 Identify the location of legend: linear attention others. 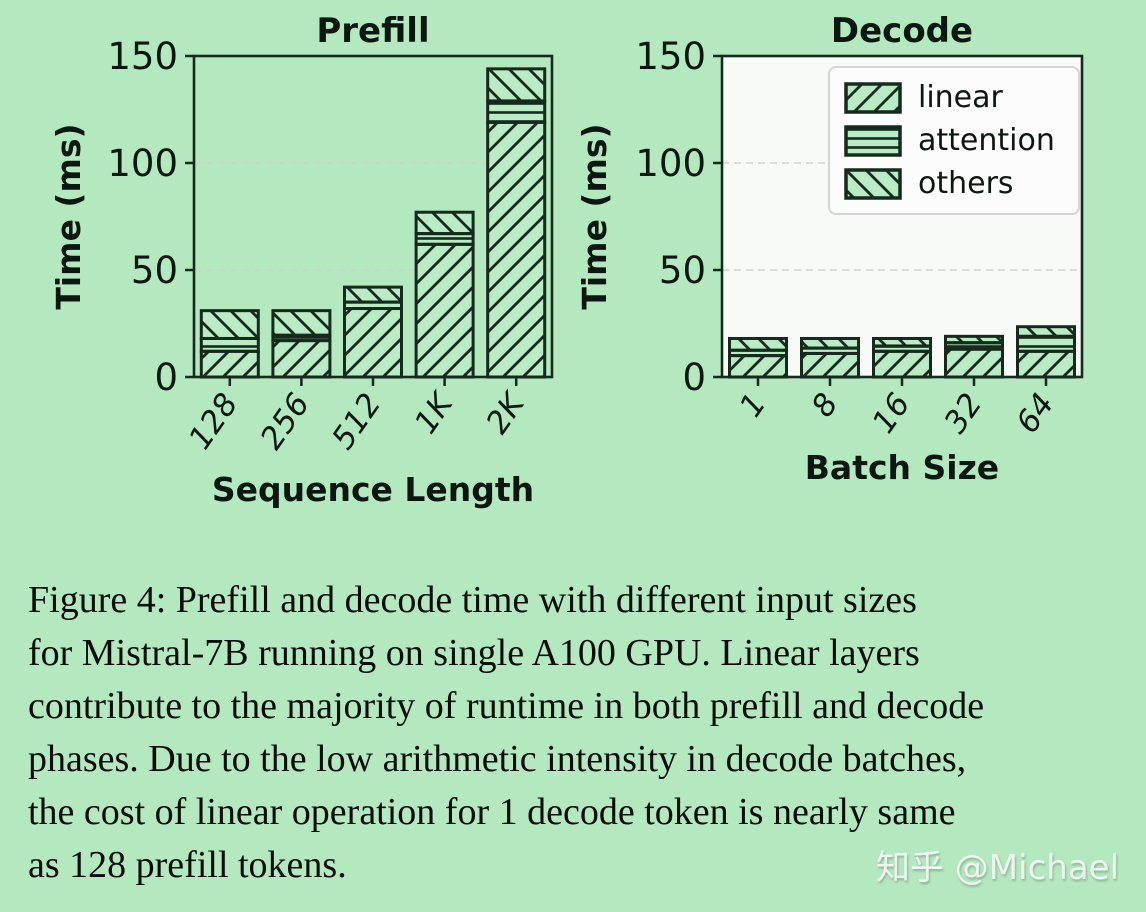
(954, 140).